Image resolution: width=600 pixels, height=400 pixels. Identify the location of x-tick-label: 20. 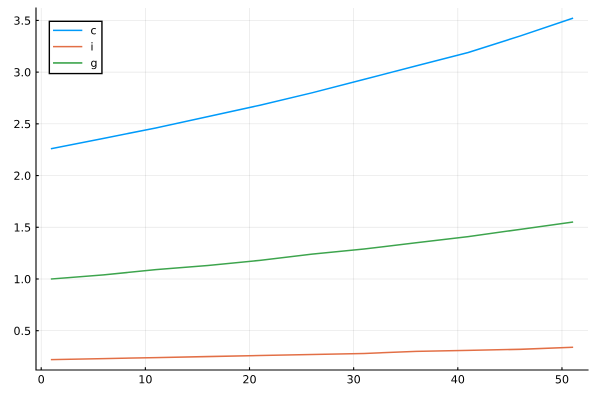
(249, 379).